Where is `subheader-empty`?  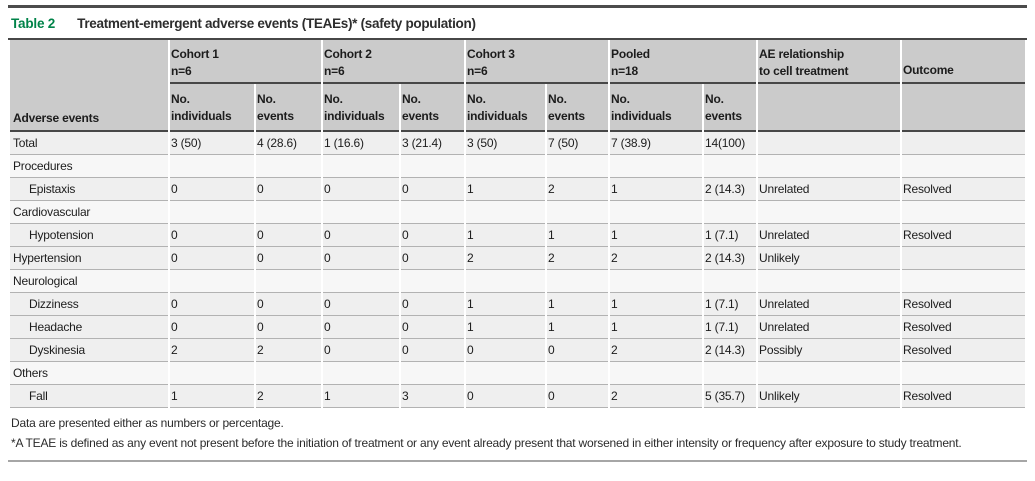
subheader-empty is located at coordinates (829, 108).